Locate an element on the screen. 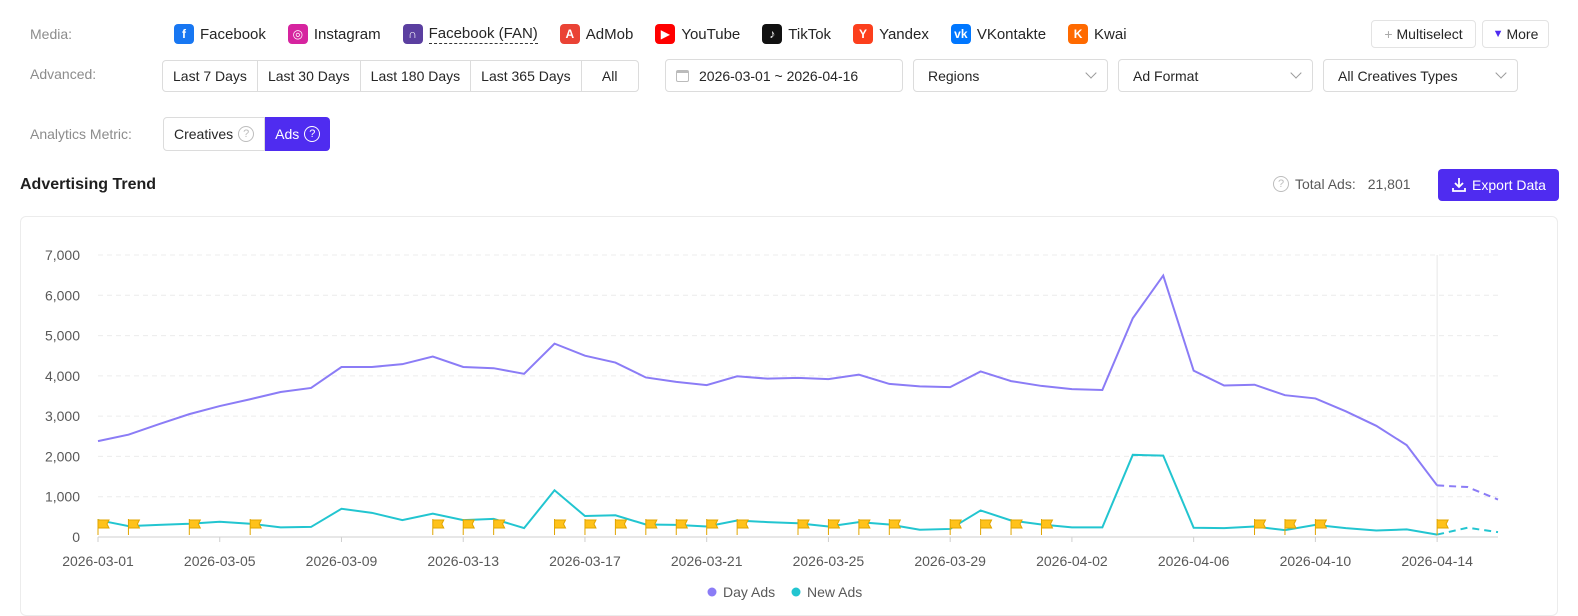 This screenshot has height=616, width=1578. section-title: Advertising Trend is located at coordinates (88, 185).